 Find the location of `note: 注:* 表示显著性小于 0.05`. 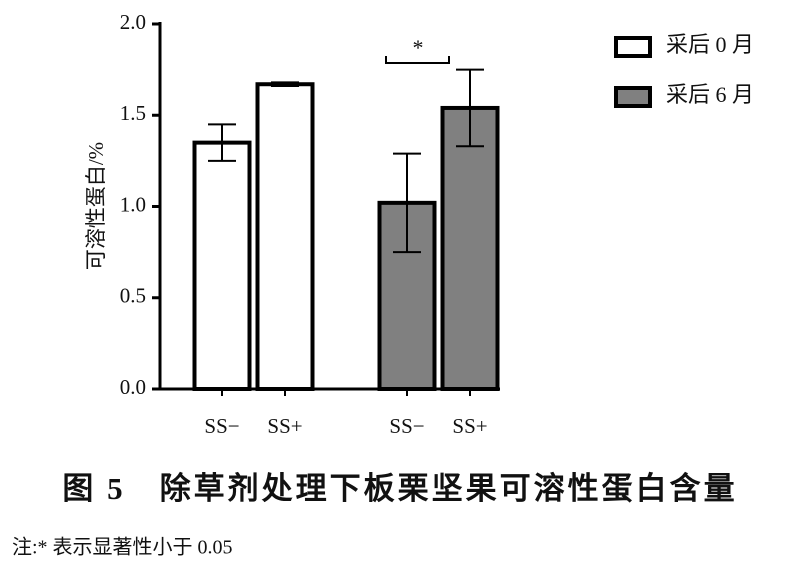

note: 注:* 表示显著性小于 0.05 is located at coordinates (122, 547).